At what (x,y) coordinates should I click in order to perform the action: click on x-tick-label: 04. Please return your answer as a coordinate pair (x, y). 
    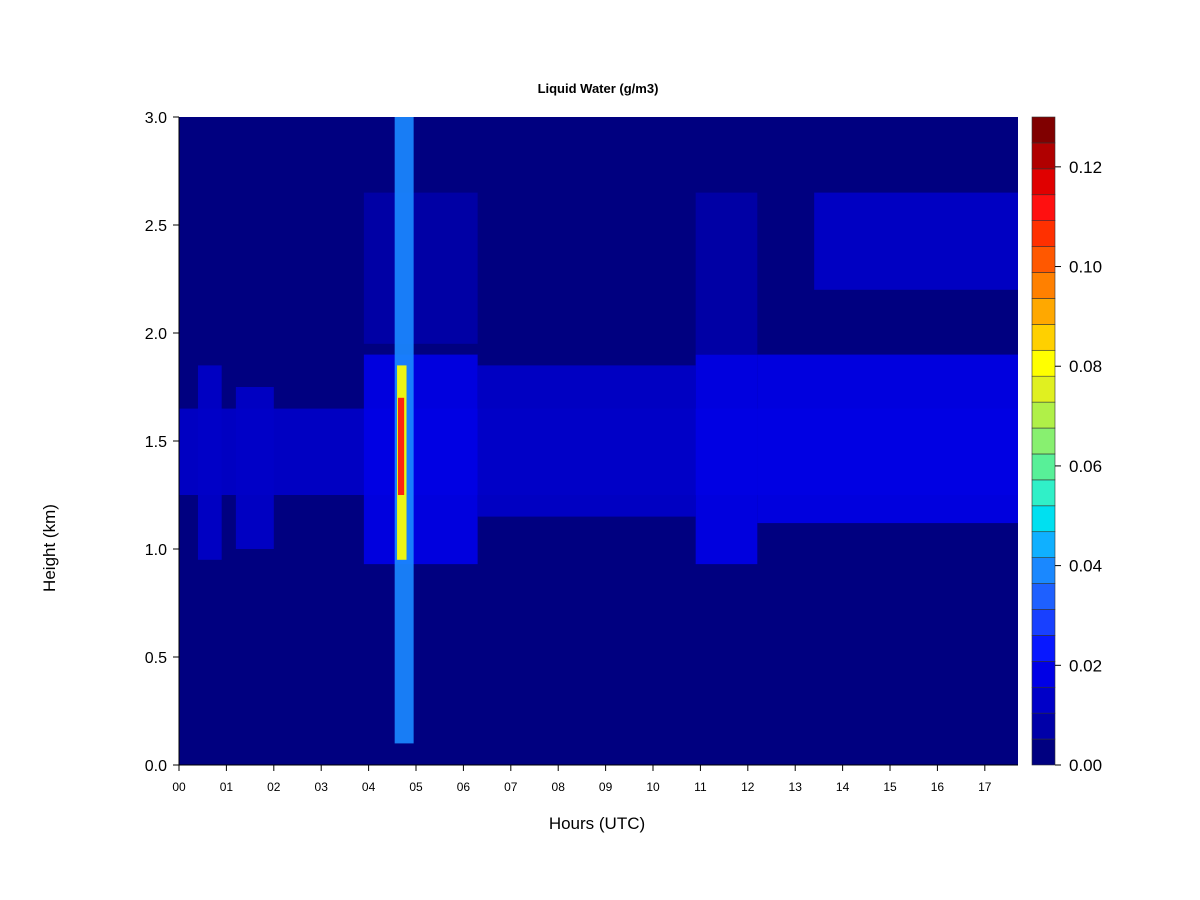
    Looking at the image, I should click on (369, 787).